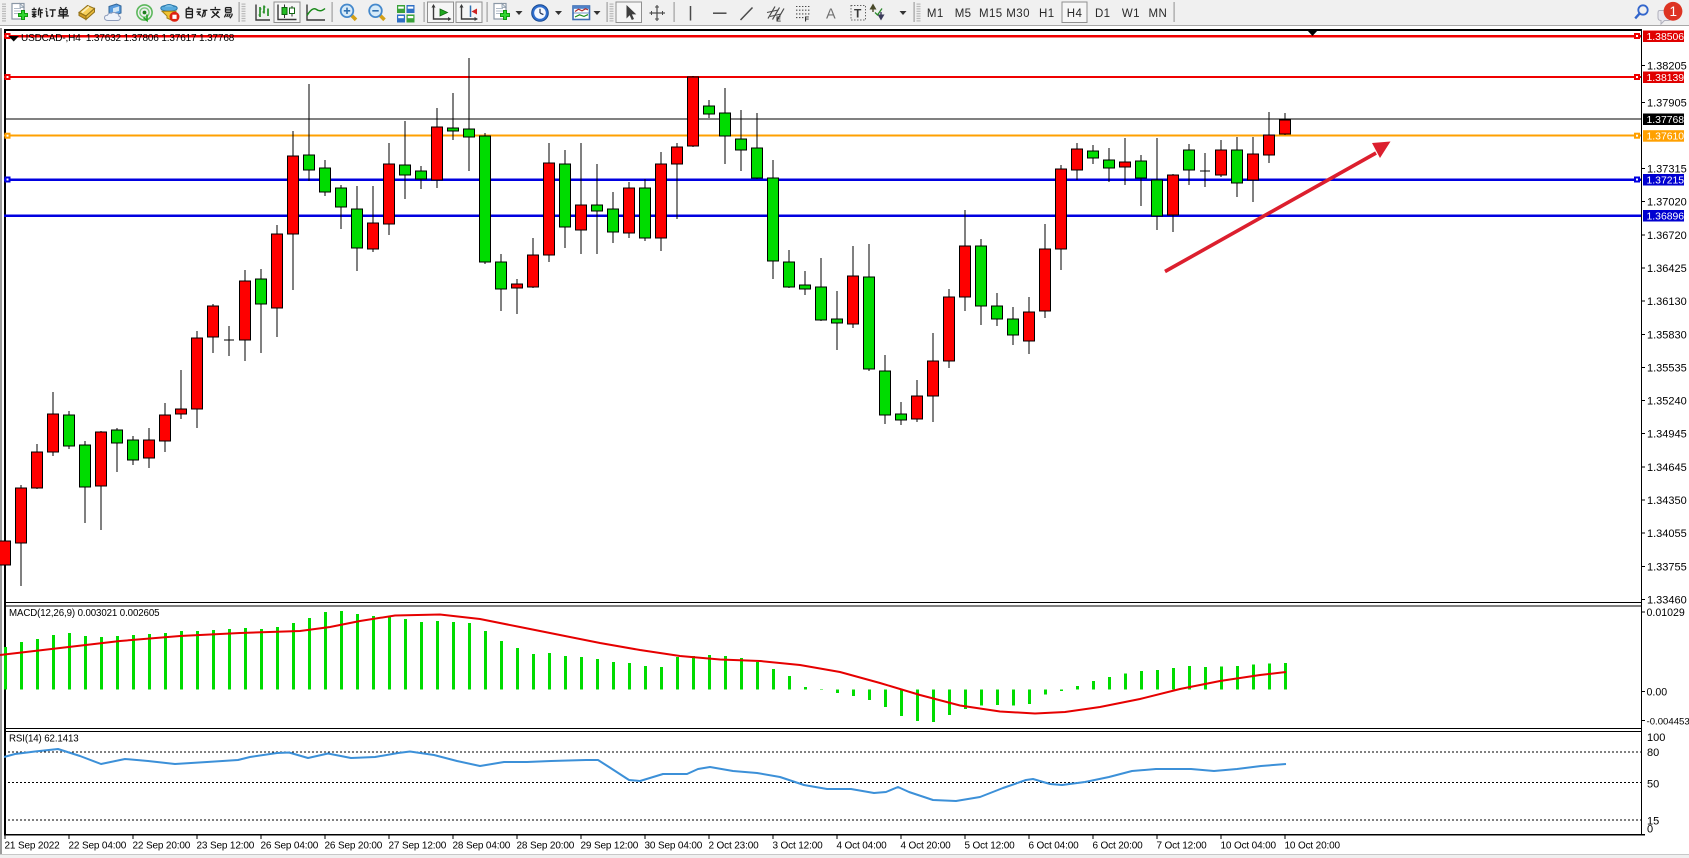 The width and height of the screenshot is (1689, 858). Describe the element at coordinates (1054, 846) in the screenshot. I see `svg-text: 6 Oct 04:00` at that location.